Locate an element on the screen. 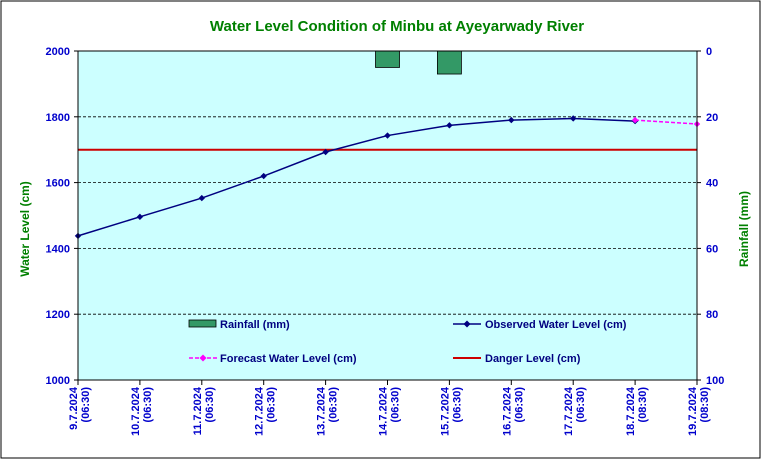 This screenshot has width=761, height=459. legend-label-rainfall: Rainfall (mm) is located at coordinates (255, 325).